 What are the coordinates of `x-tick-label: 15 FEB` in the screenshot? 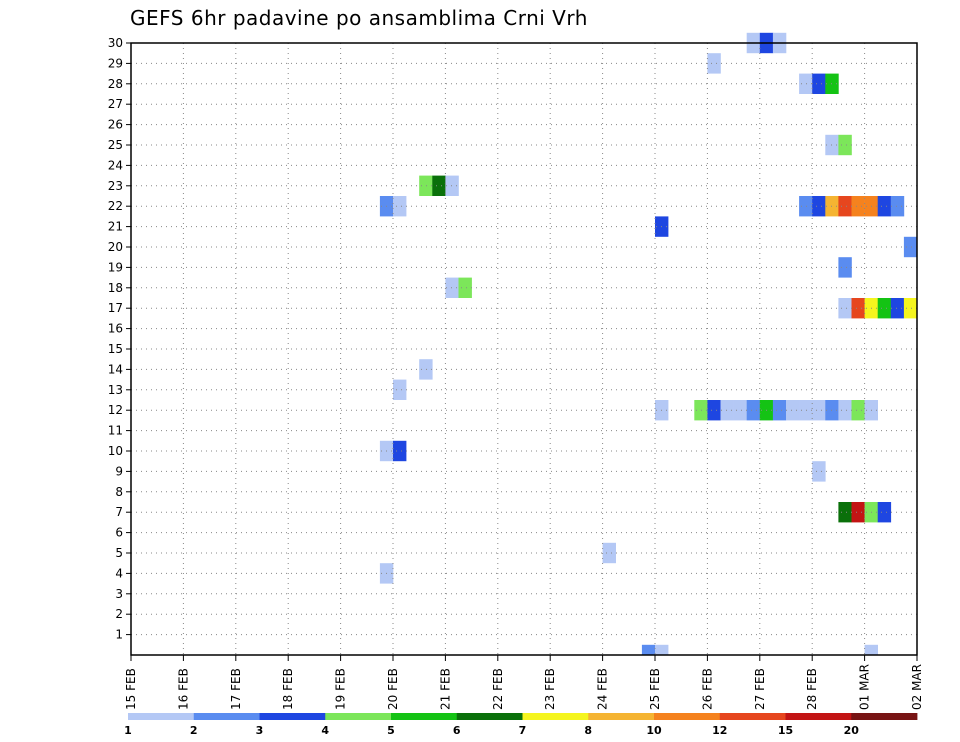 It's located at (131, 689).